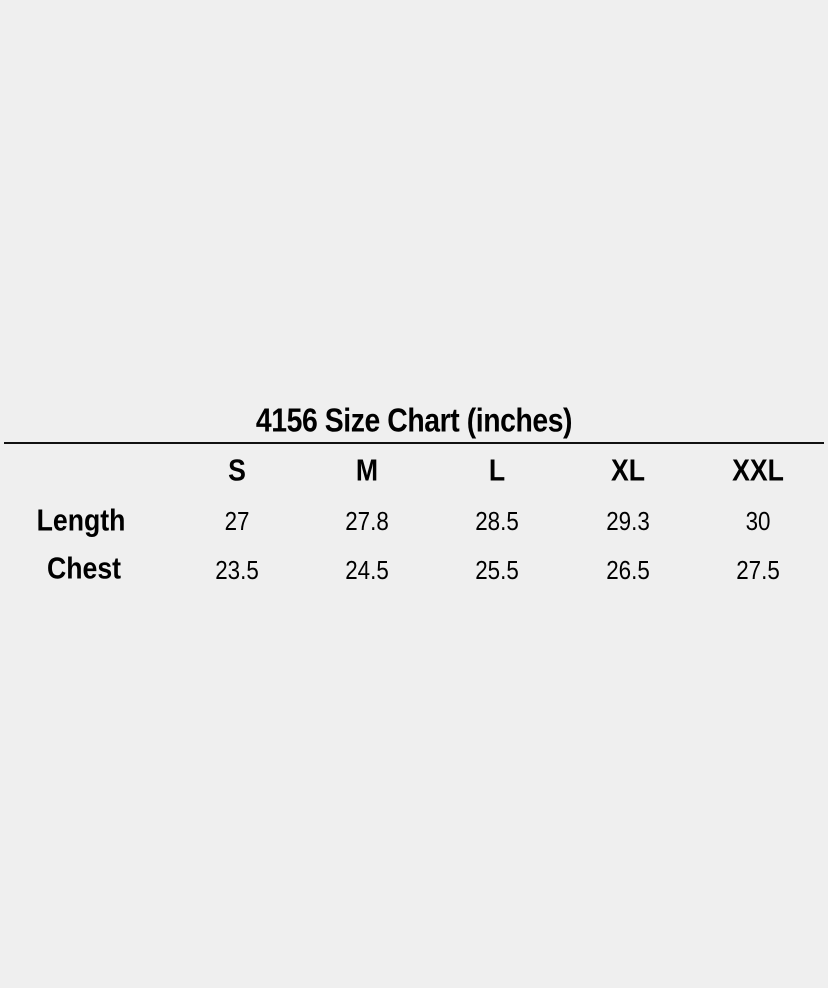 The height and width of the screenshot is (988, 828). Describe the element at coordinates (367, 570) in the screenshot. I see `table-cell: 24.5` at that location.